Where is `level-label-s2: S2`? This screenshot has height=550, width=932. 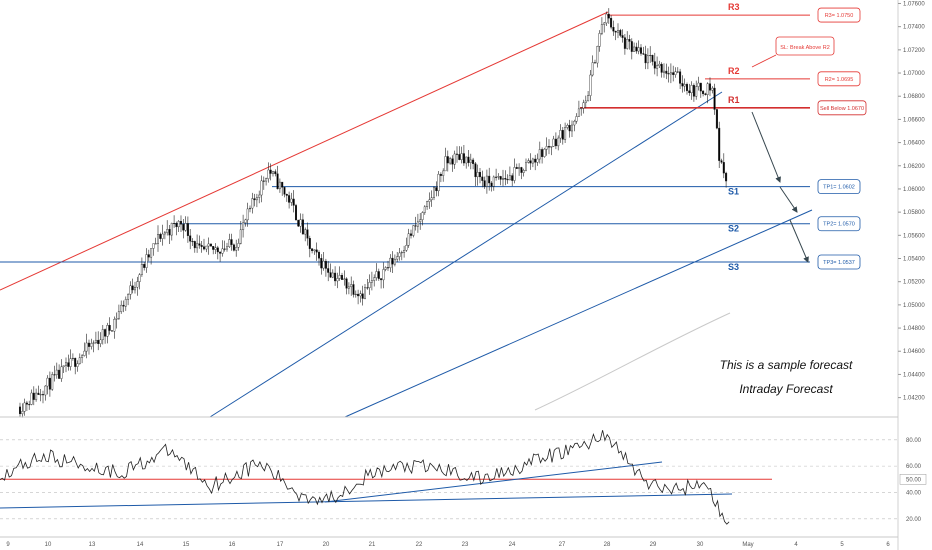 level-label-s2: S2 is located at coordinates (733, 229).